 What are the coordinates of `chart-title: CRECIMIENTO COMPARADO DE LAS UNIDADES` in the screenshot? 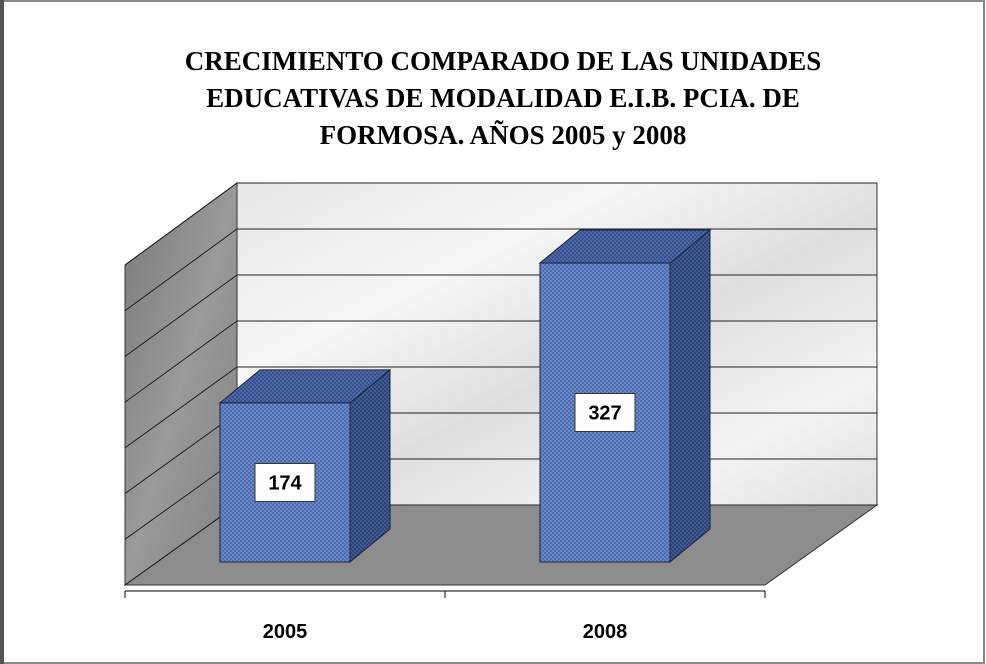 It's located at (503, 61).